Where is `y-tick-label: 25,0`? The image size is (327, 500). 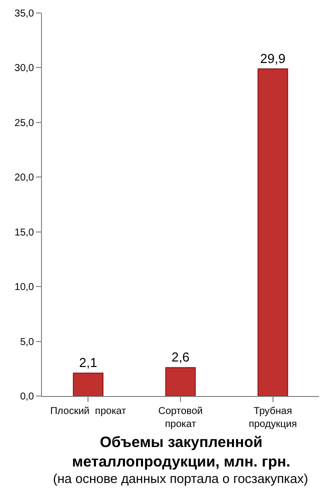
y-tick-label: 25,0 is located at coordinates (24, 123).